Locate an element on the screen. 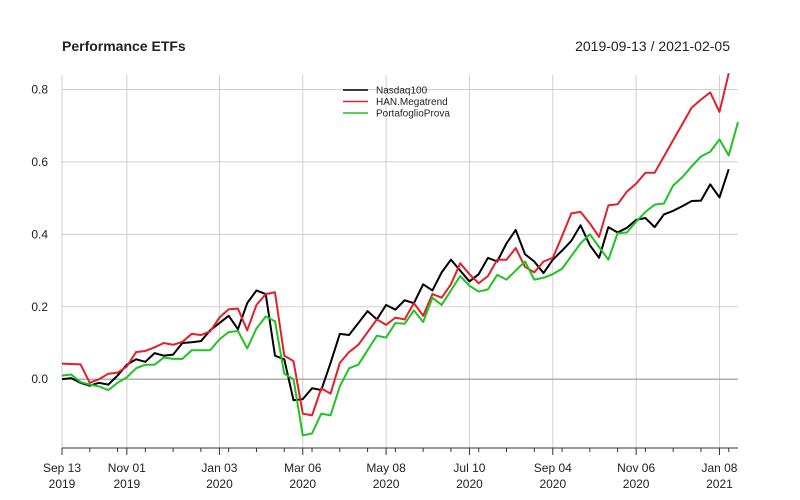  x-tick-label: Mar 06 is located at coordinates (303, 468).